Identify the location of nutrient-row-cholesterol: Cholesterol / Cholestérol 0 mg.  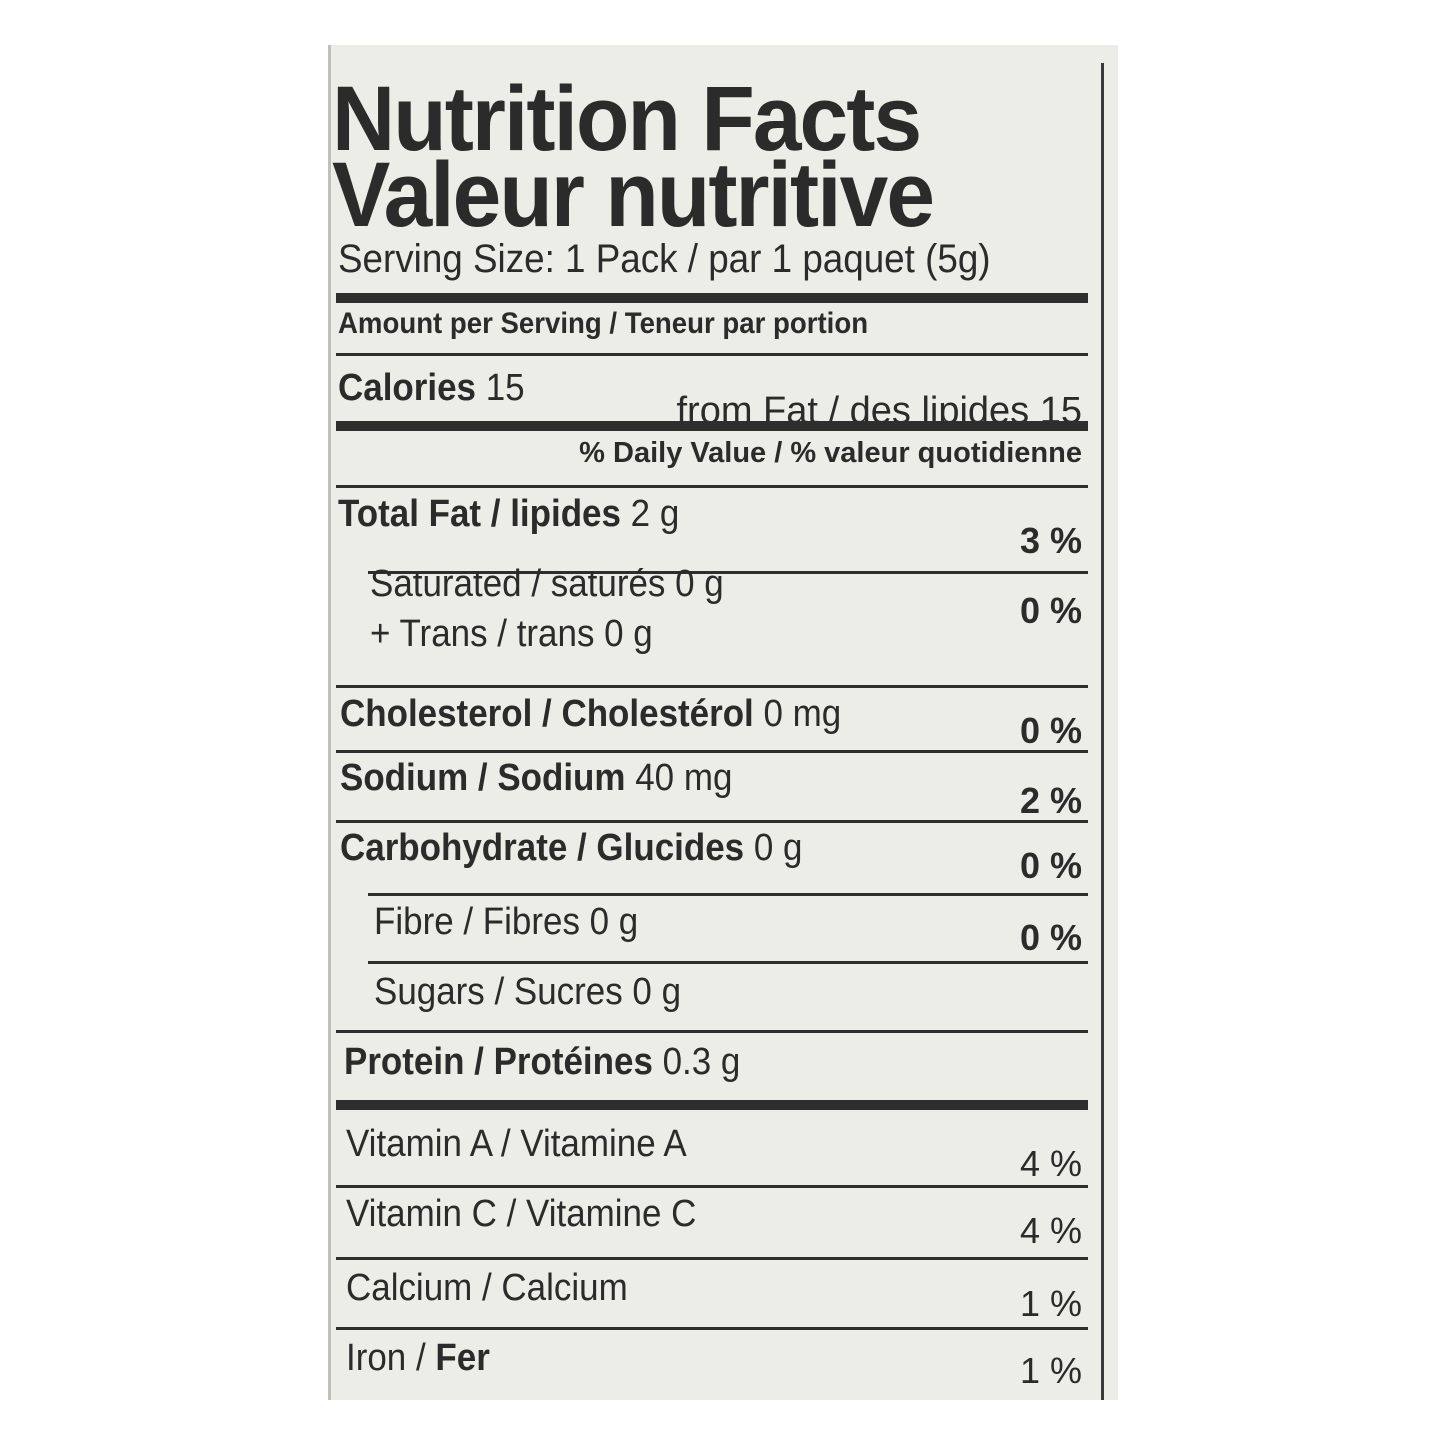
(590, 714).